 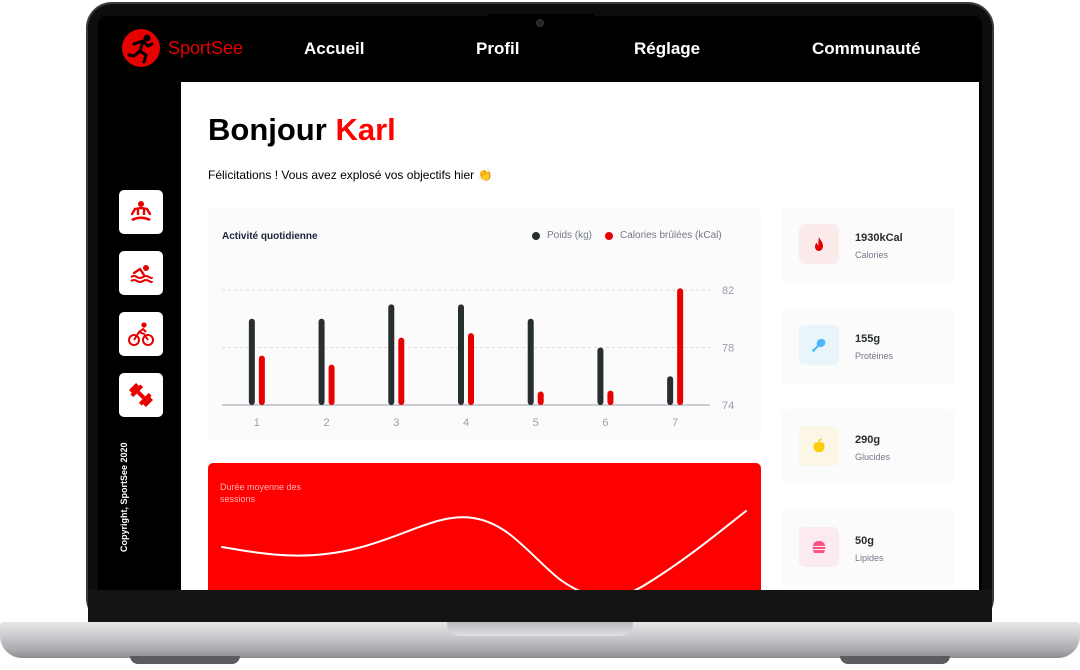 I want to click on fats-value: 50g, so click(x=864, y=541).